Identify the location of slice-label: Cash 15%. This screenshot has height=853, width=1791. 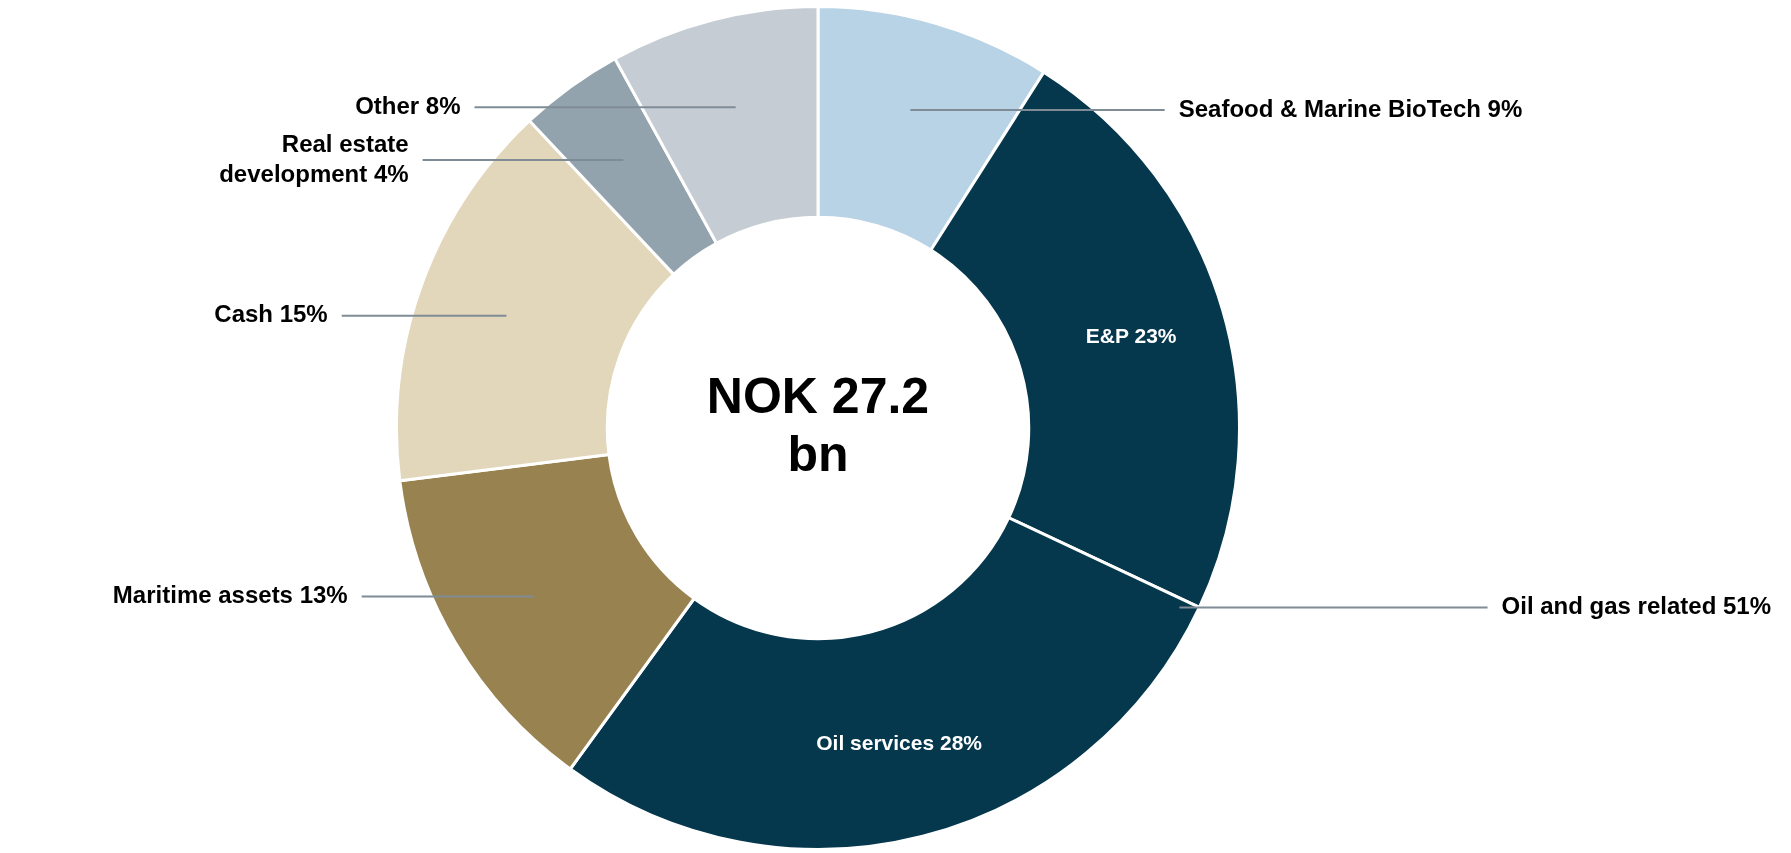
(271, 314).